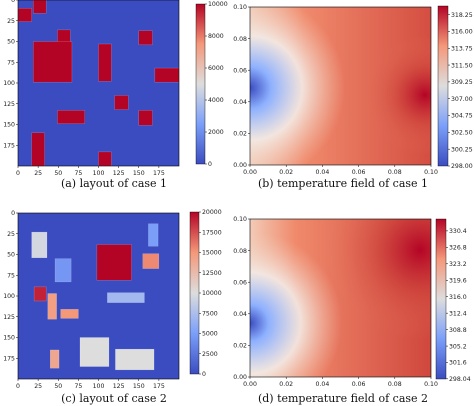 The width and height of the screenshot is (474, 406). Describe the element at coordinates (458, 231) in the screenshot. I see `colorbar-tick-label: 330.4` at that location.